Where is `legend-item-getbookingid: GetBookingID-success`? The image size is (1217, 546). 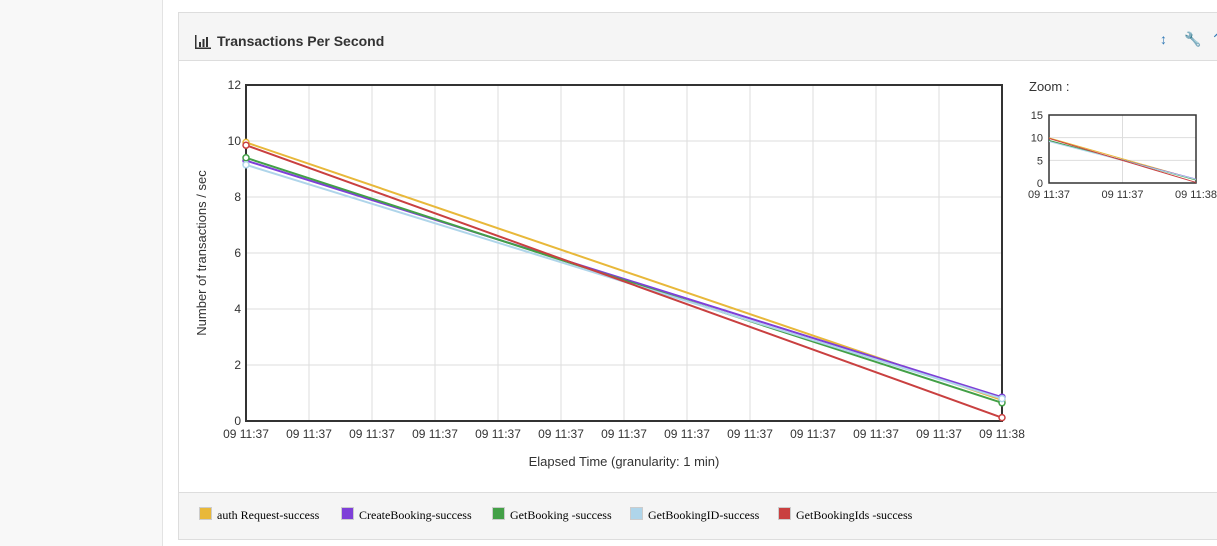 legend-item-getbookingid: GetBookingID-success is located at coordinates (694, 515).